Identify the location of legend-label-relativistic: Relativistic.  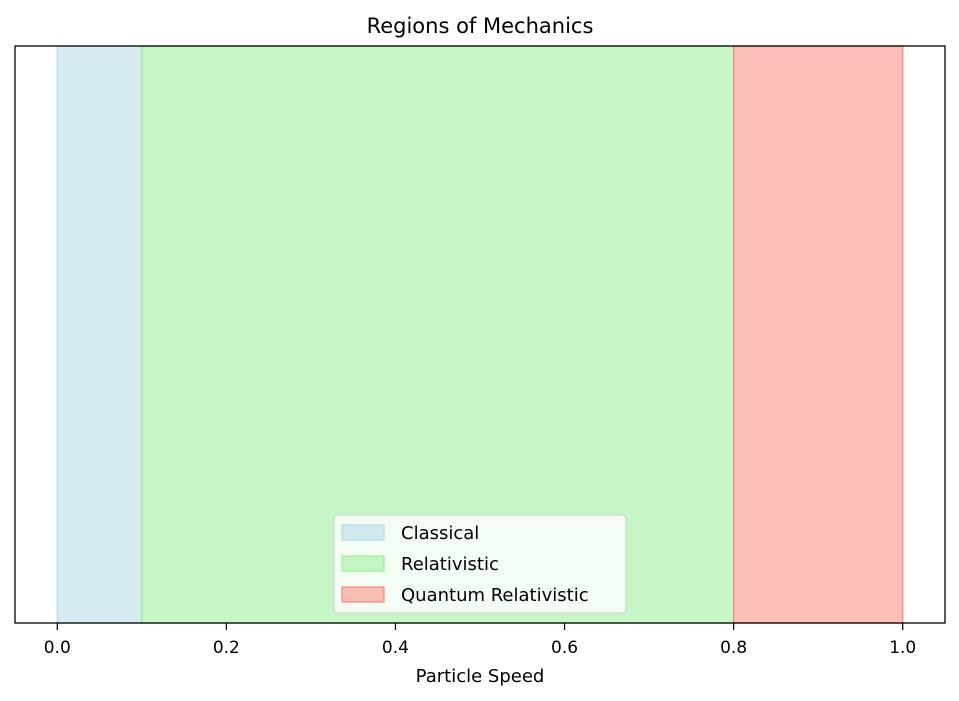
(450, 564).